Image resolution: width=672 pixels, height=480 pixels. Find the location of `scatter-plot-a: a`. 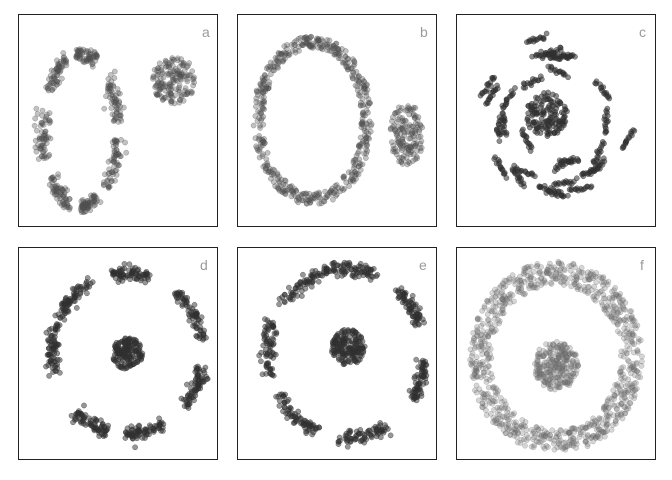

scatter-plot-a: a is located at coordinates (118, 120).